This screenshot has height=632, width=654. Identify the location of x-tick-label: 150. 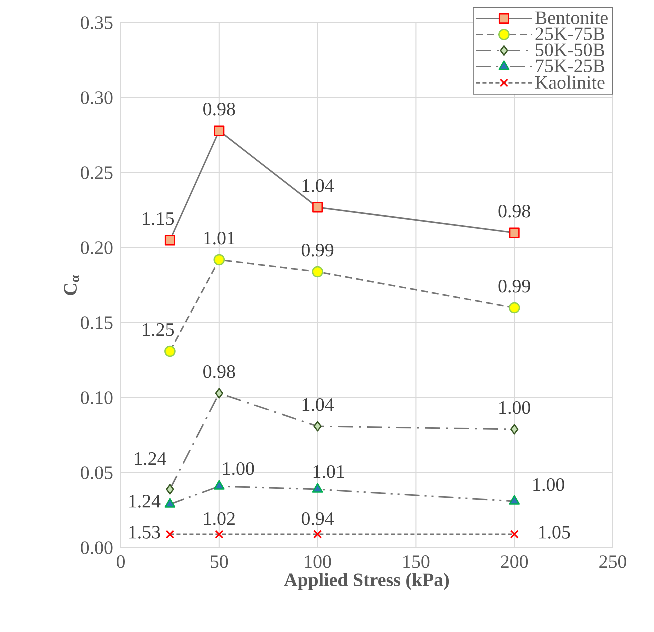
(417, 562).